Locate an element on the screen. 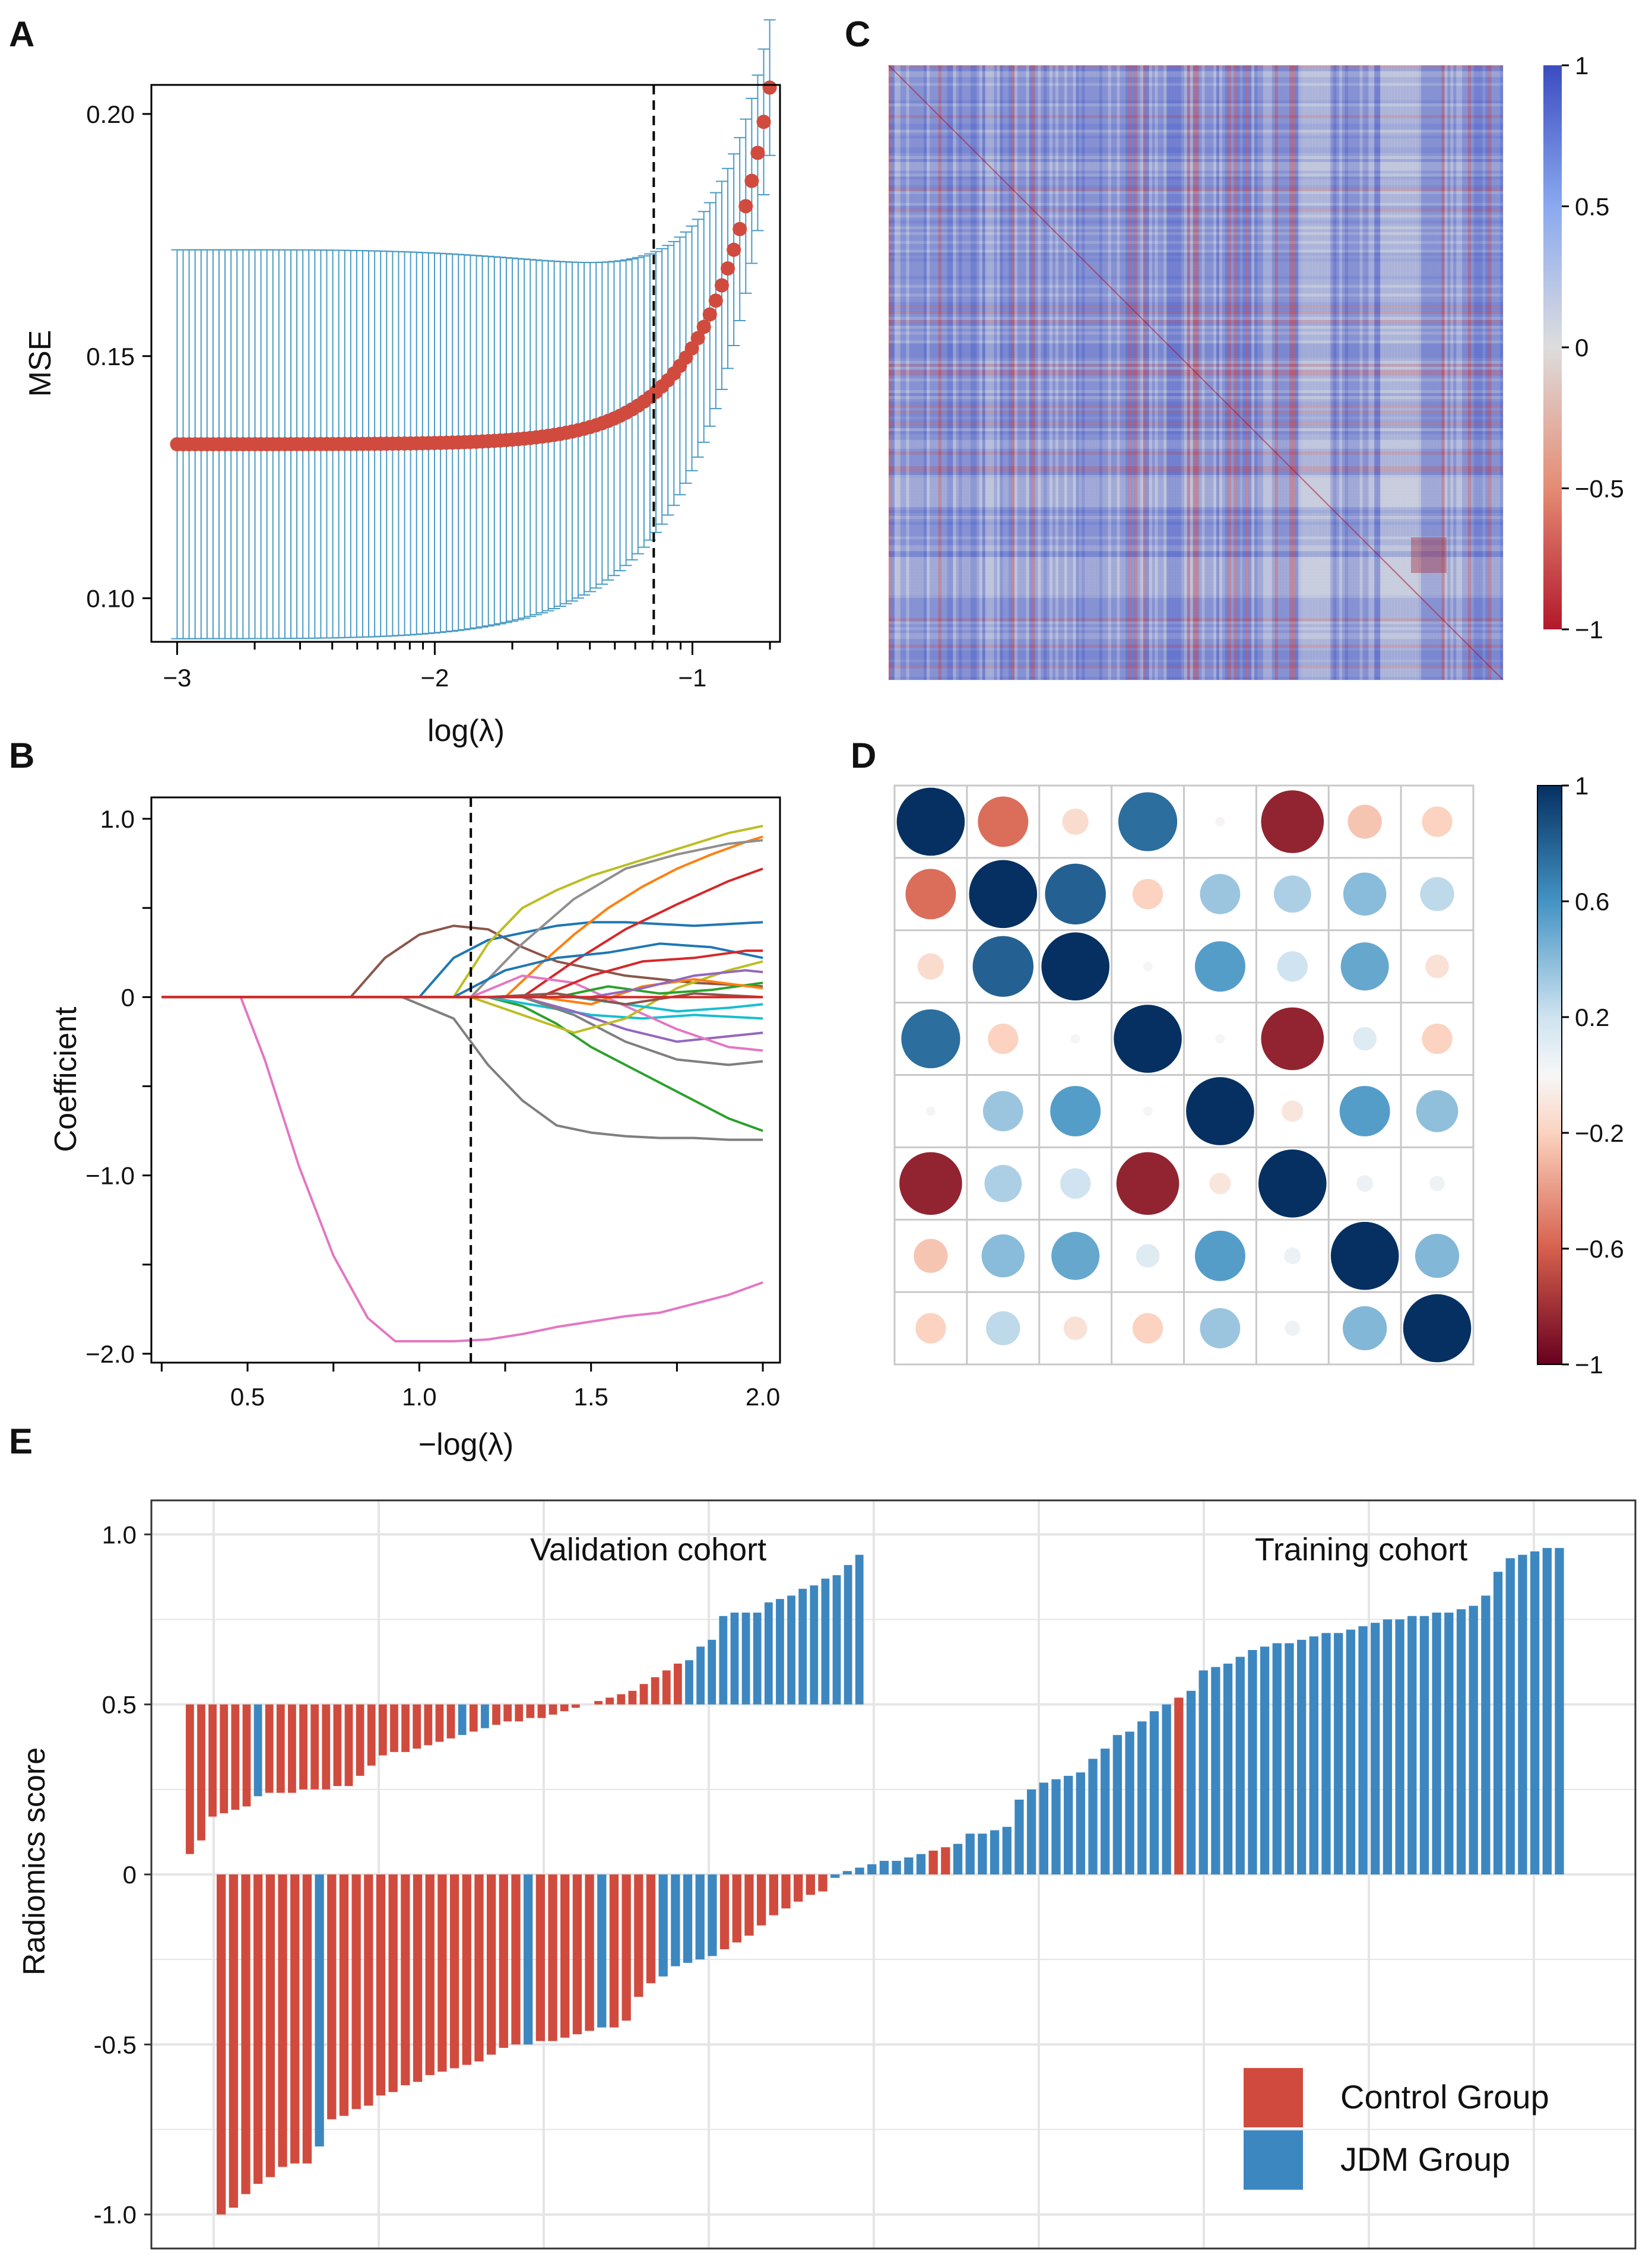 The image size is (1652, 2258). e-ytick-label: 1.0 is located at coordinates (120, 1534).